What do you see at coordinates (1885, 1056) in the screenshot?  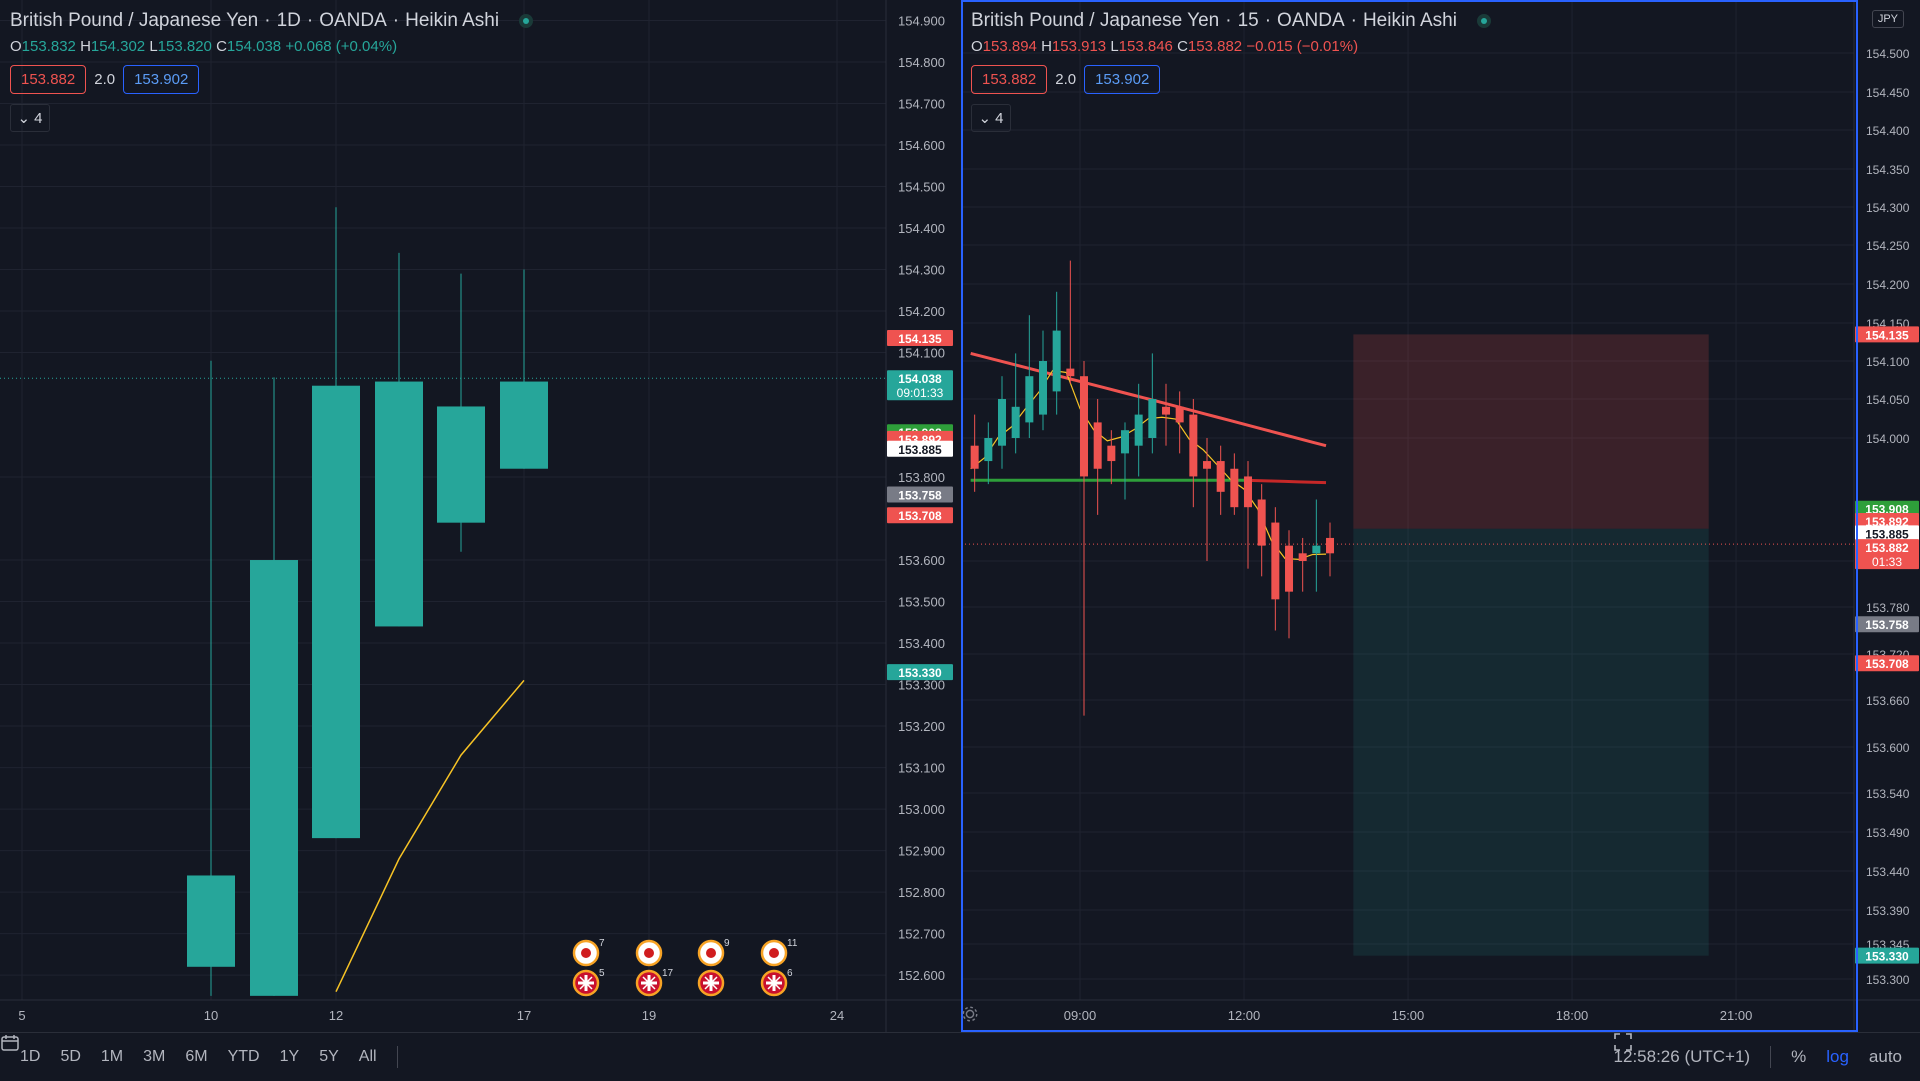 I see `auto-scale-toggle: auto` at bounding box center [1885, 1056].